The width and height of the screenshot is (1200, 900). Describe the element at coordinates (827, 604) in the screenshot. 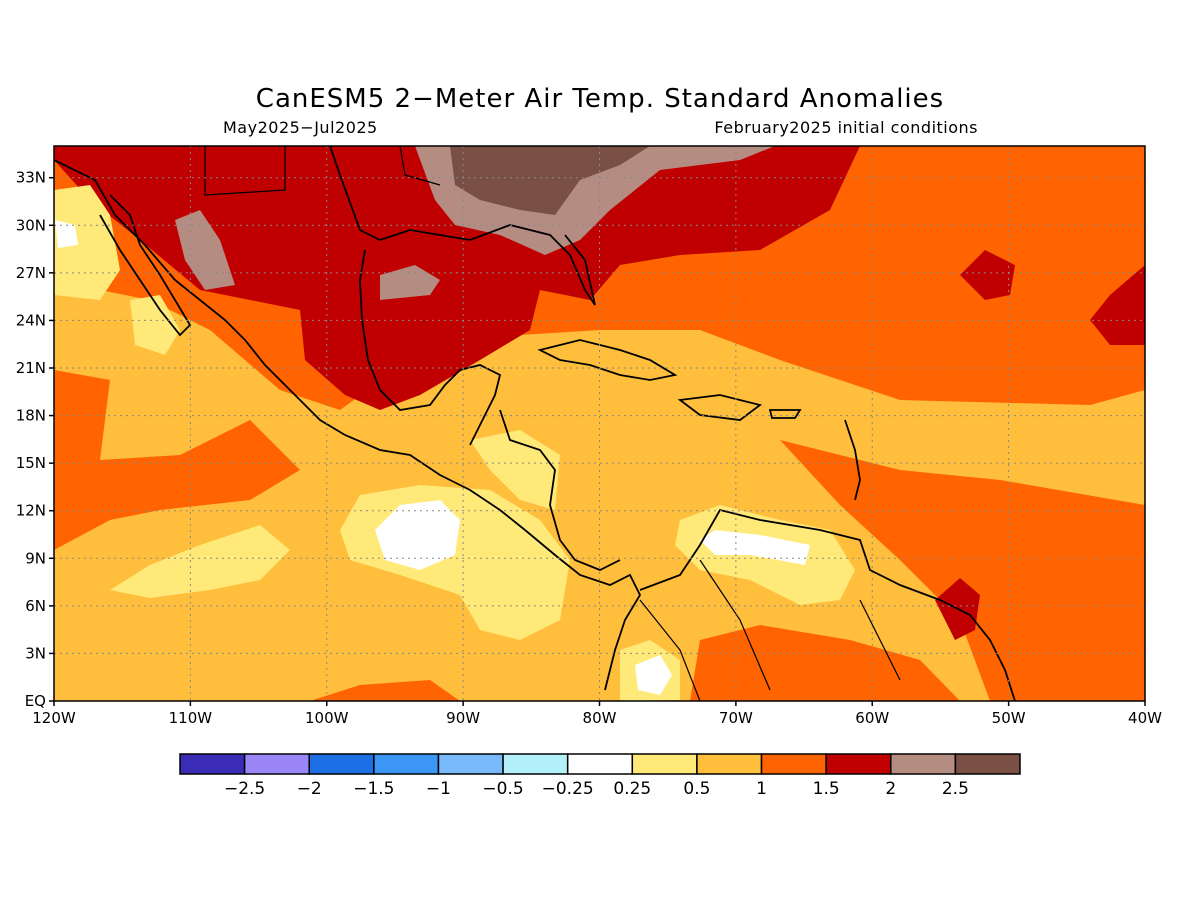

I see `coastline-south-america-north` at that location.